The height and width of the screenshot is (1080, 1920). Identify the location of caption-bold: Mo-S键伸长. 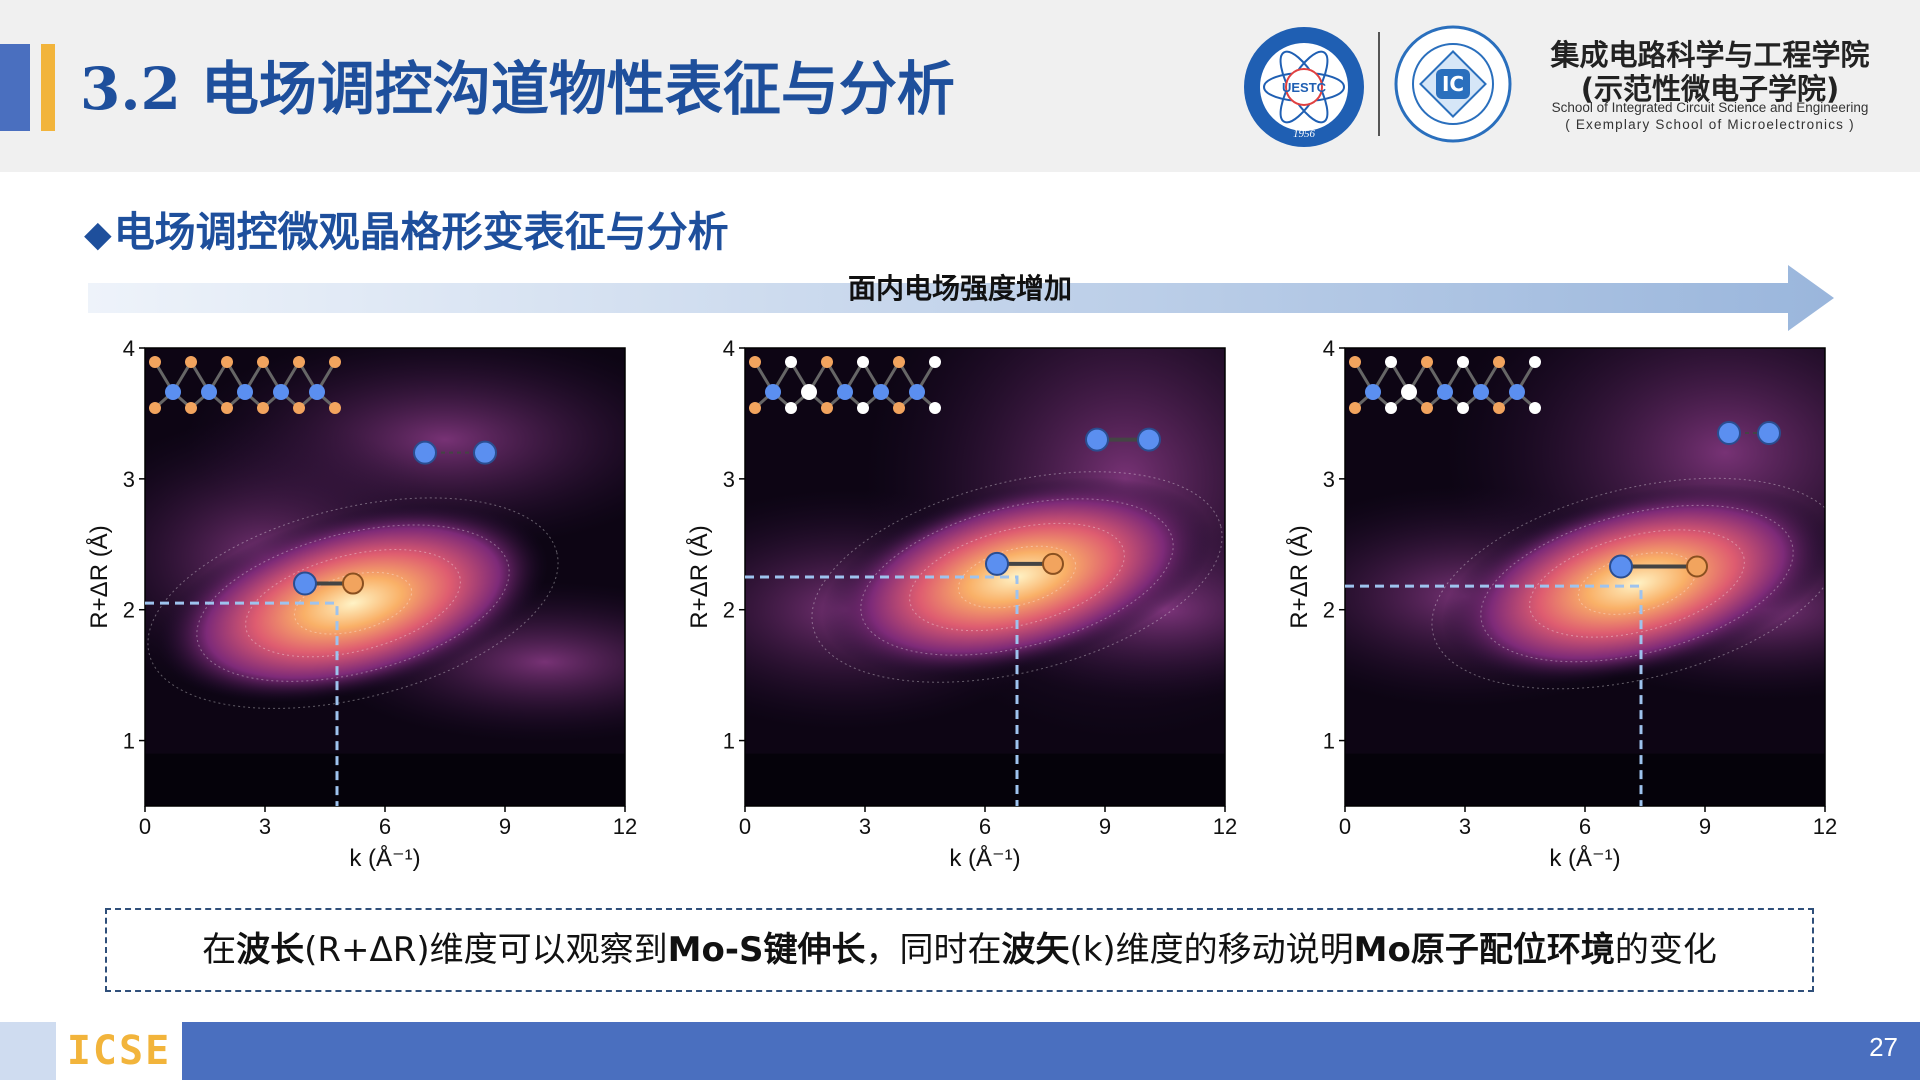
(766, 950).